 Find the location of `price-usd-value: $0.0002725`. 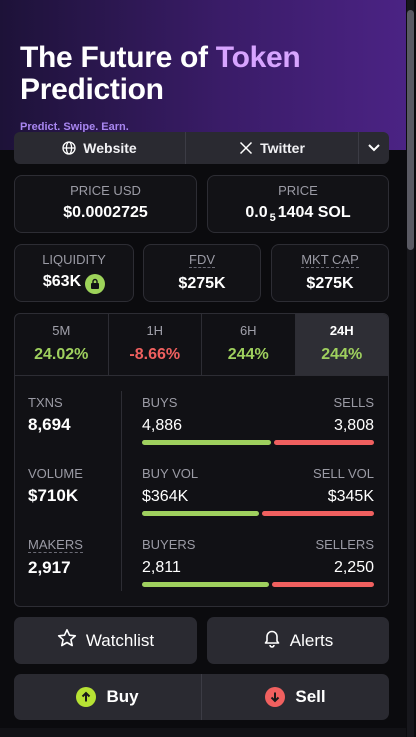

price-usd-value: $0.0002725 is located at coordinates (105, 212).